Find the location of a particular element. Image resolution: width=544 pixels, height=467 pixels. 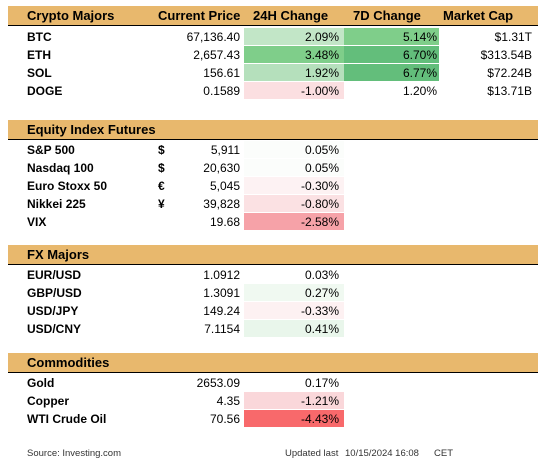

commodities-header: Commodities is located at coordinates (273, 363).